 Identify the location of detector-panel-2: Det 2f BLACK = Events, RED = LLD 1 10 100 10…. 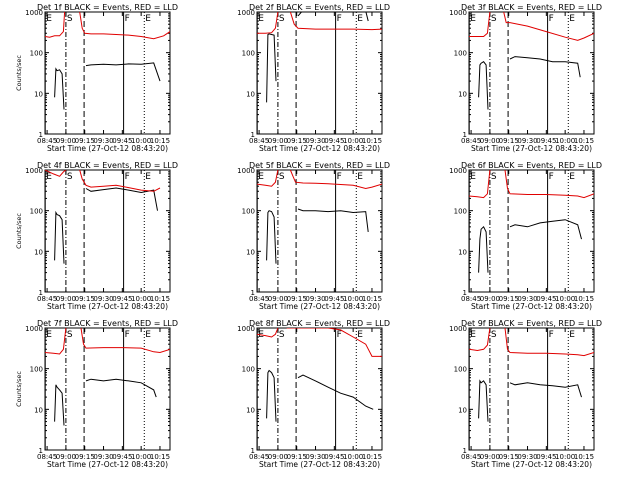
(313, 78).